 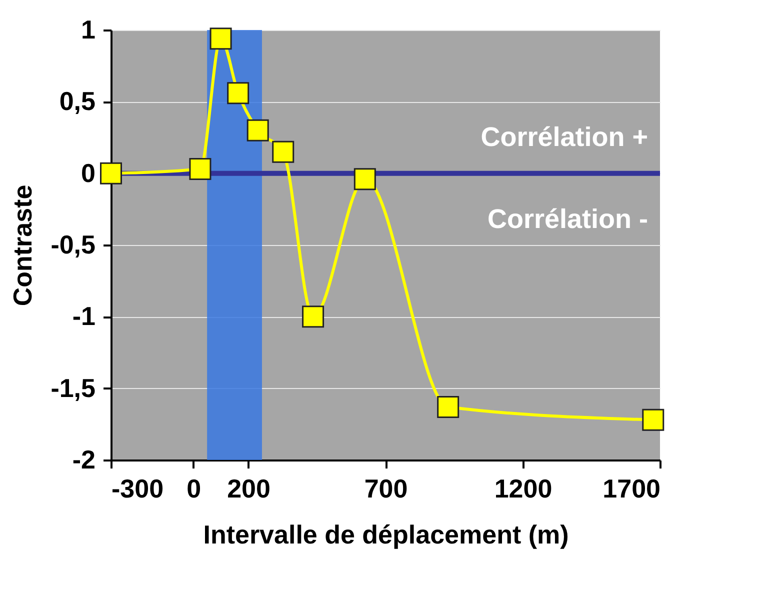 What do you see at coordinates (631, 489) in the screenshot?
I see `x-tick-label: 1700` at bounding box center [631, 489].